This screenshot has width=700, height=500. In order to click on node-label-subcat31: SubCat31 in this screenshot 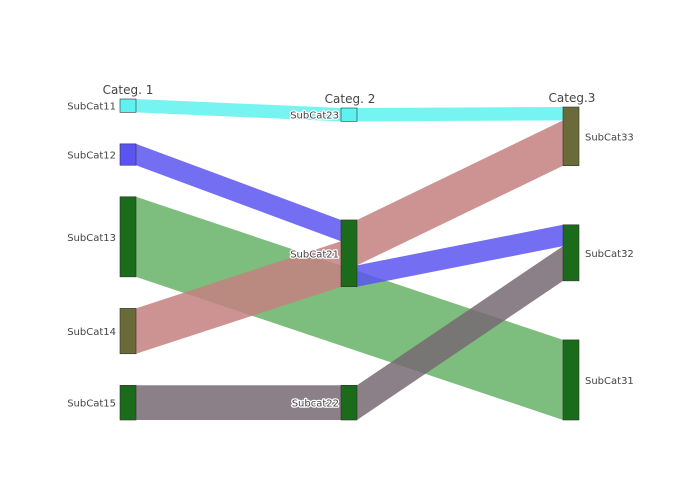, I will do `click(609, 381)`.